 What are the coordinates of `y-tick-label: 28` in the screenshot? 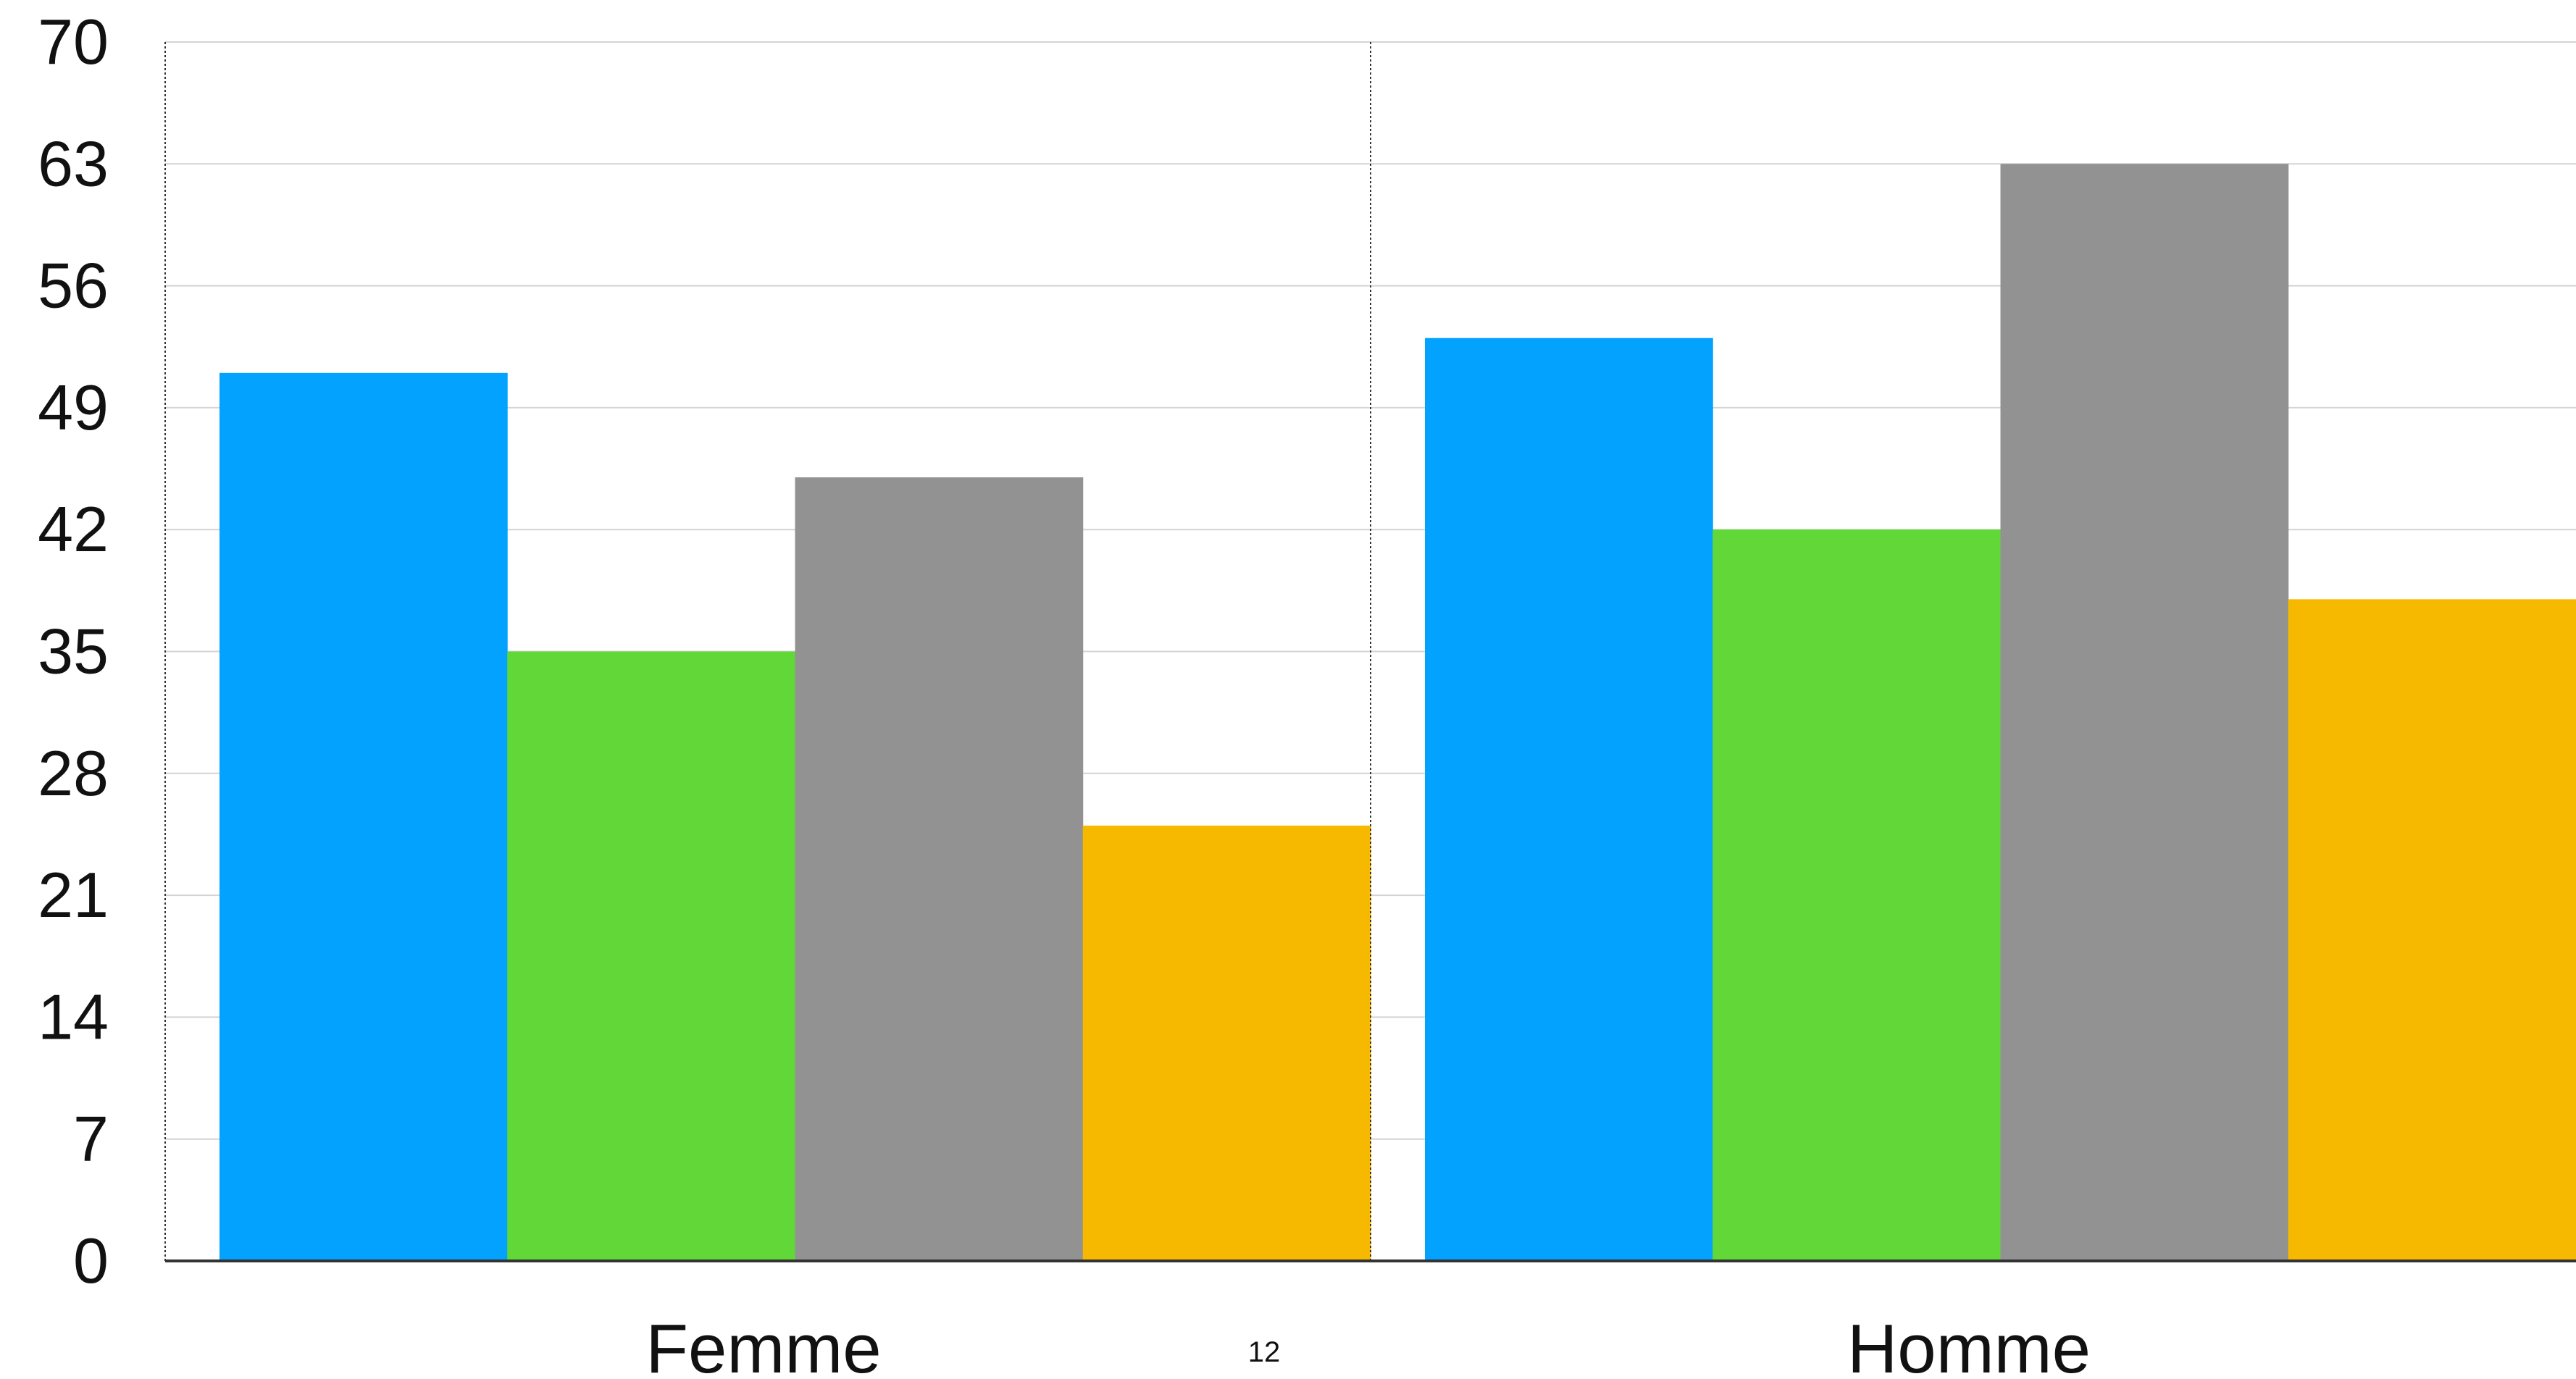 It's located at (73, 773).